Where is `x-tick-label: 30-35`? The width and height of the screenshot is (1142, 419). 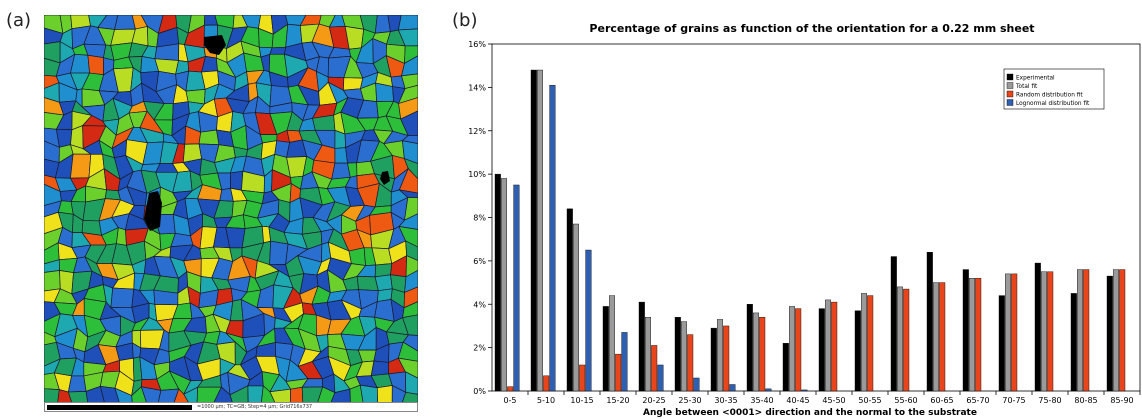
x-tick-label: 30-35 is located at coordinates (725, 400).